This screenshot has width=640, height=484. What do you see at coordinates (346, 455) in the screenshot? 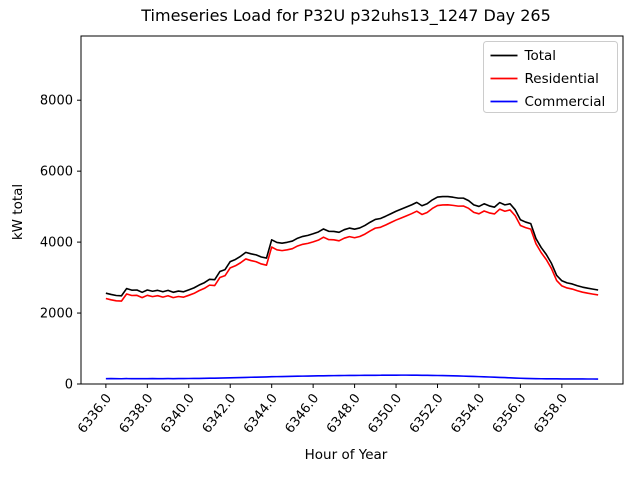
I see `x-axis-label: Hour of Year` at bounding box center [346, 455].